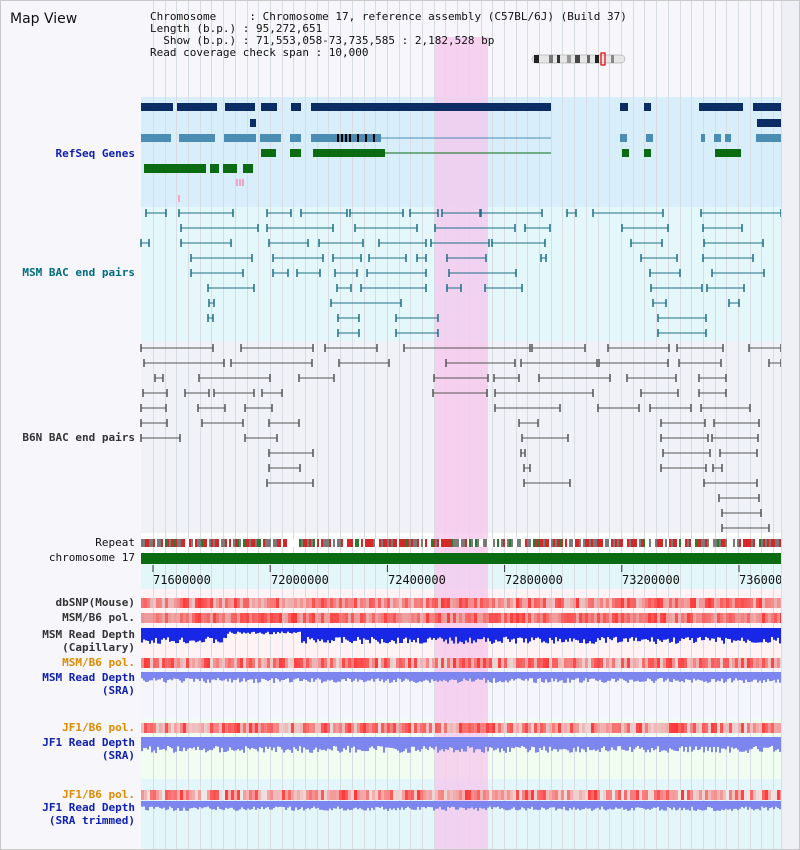 Image resolution: width=800 pixels, height=850 pixels. I want to click on axis-tick-label: 72400000, so click(417, 580).